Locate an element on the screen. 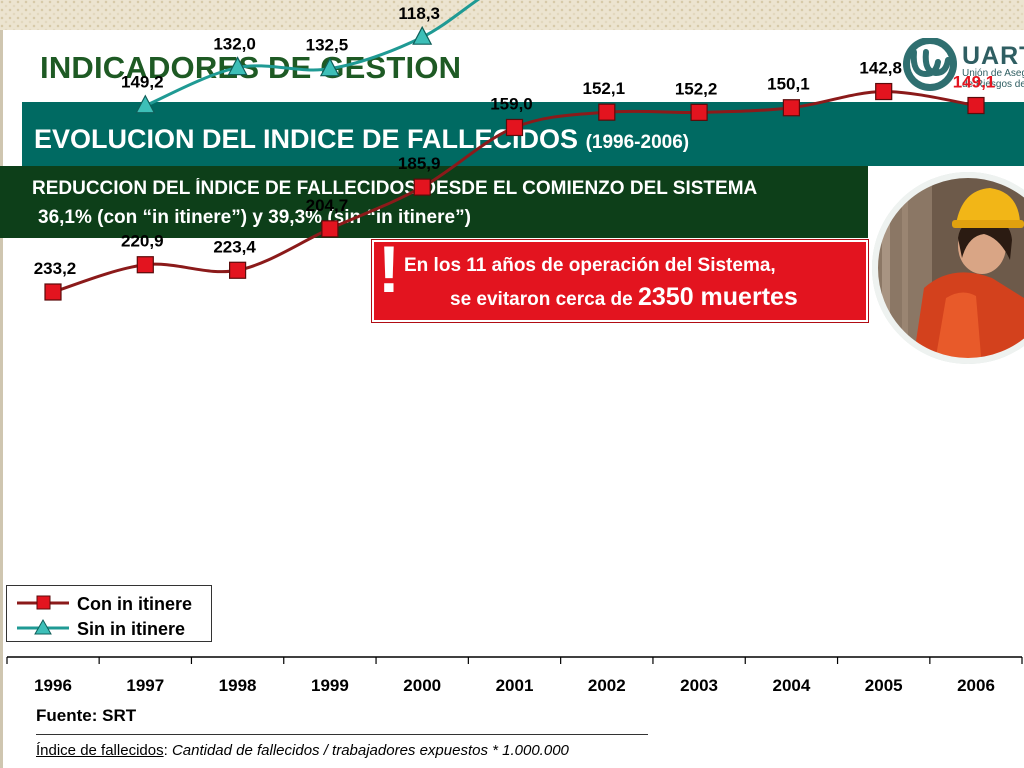 The image size is (1024, 768). callout-line2-prefix: se evitaron cerca de is located at coordinates (541, 299).